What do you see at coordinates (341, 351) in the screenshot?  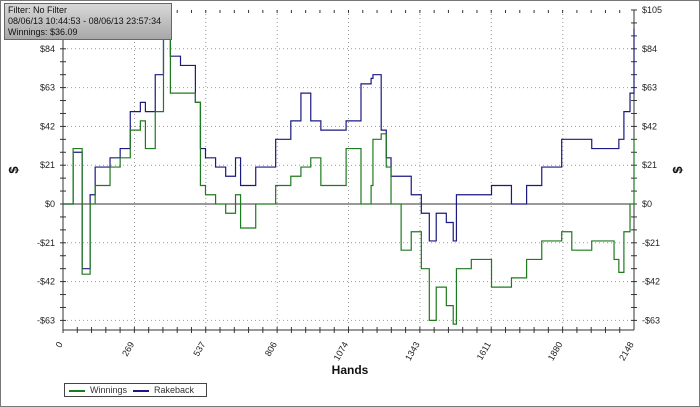 I see `x-tick-label: 1074` at bounding box center [341, 351].